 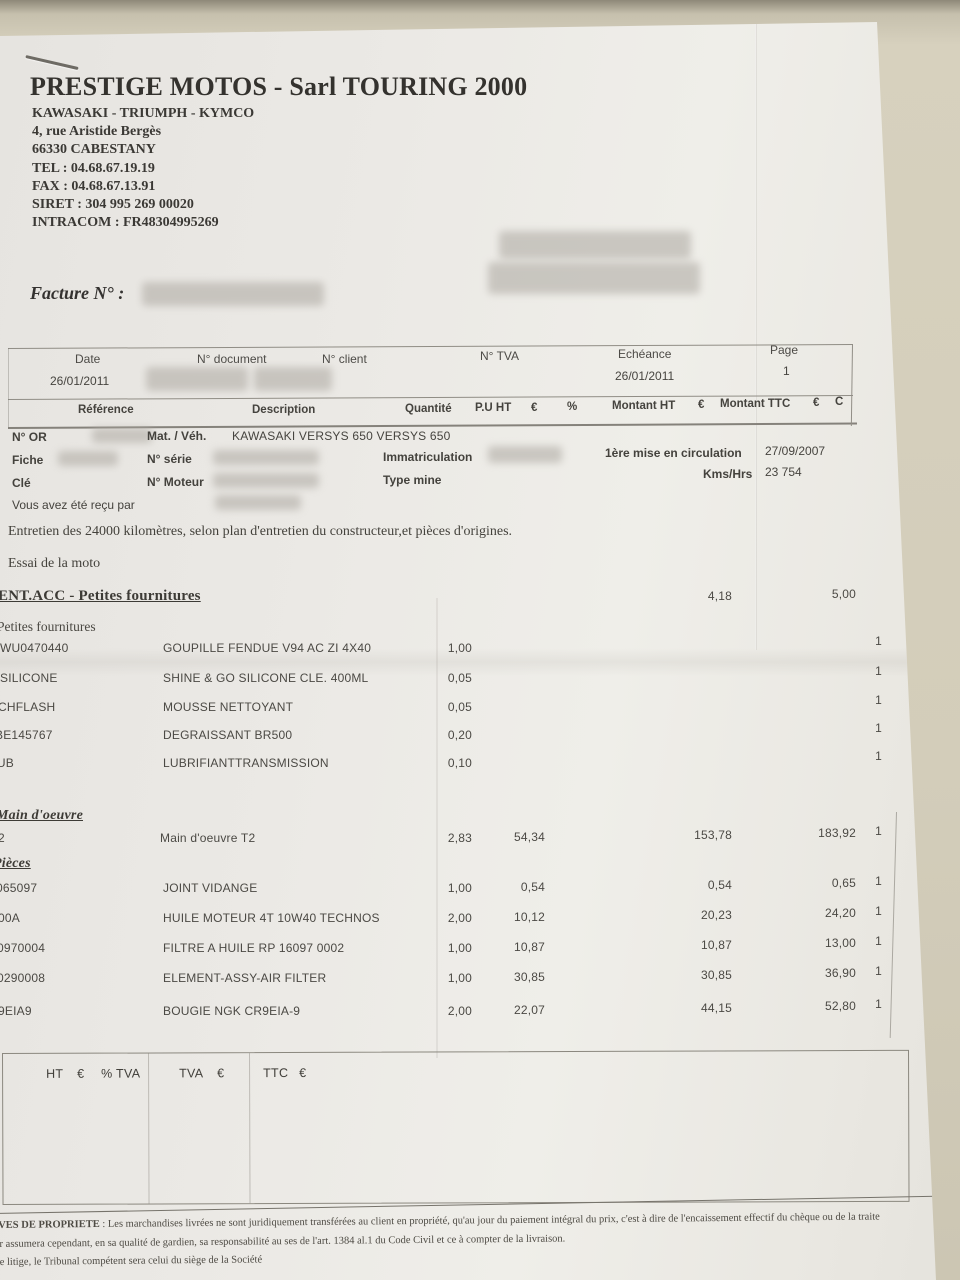 I want to click on label-mat-veh: Mat. / Véh., so click(x=177, y=436).